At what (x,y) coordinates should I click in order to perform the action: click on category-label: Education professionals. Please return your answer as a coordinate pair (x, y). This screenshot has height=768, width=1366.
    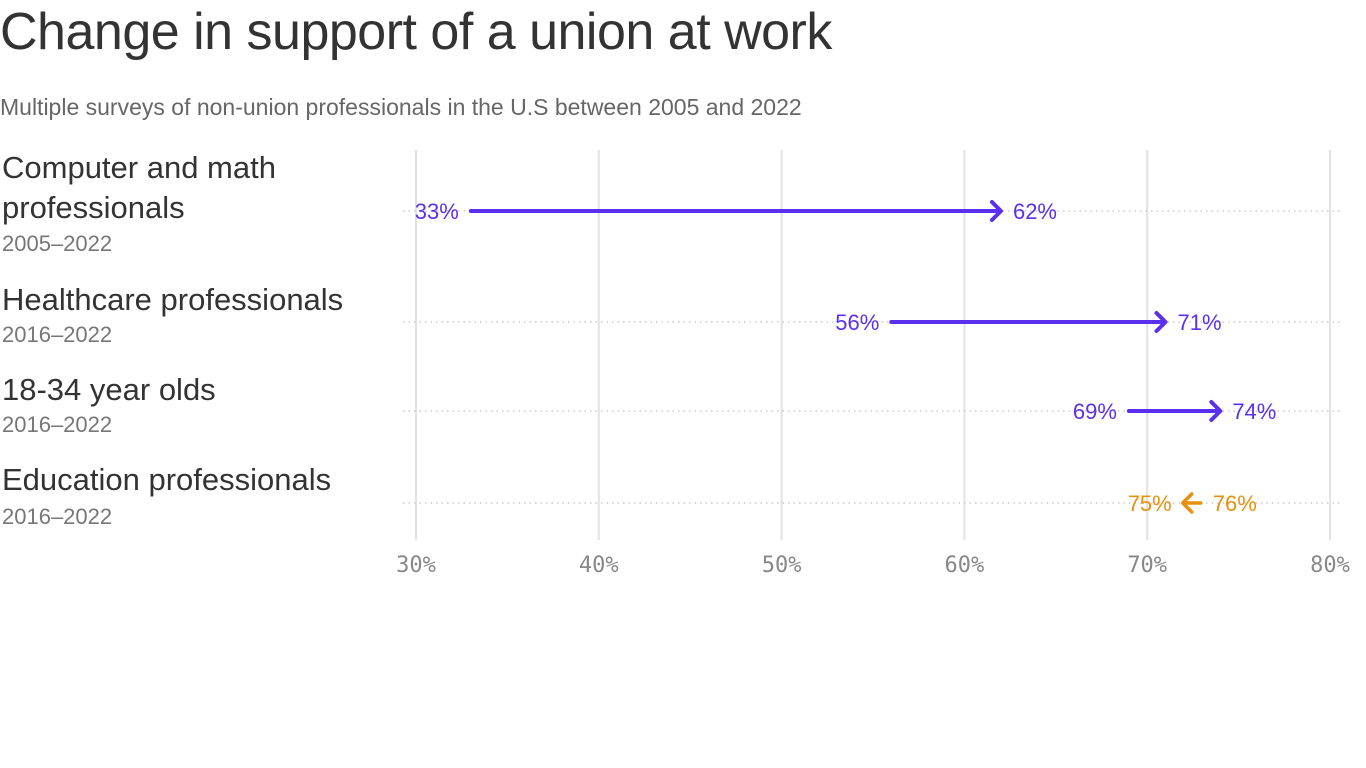
    Looking at the image, I should click on (167, 479).